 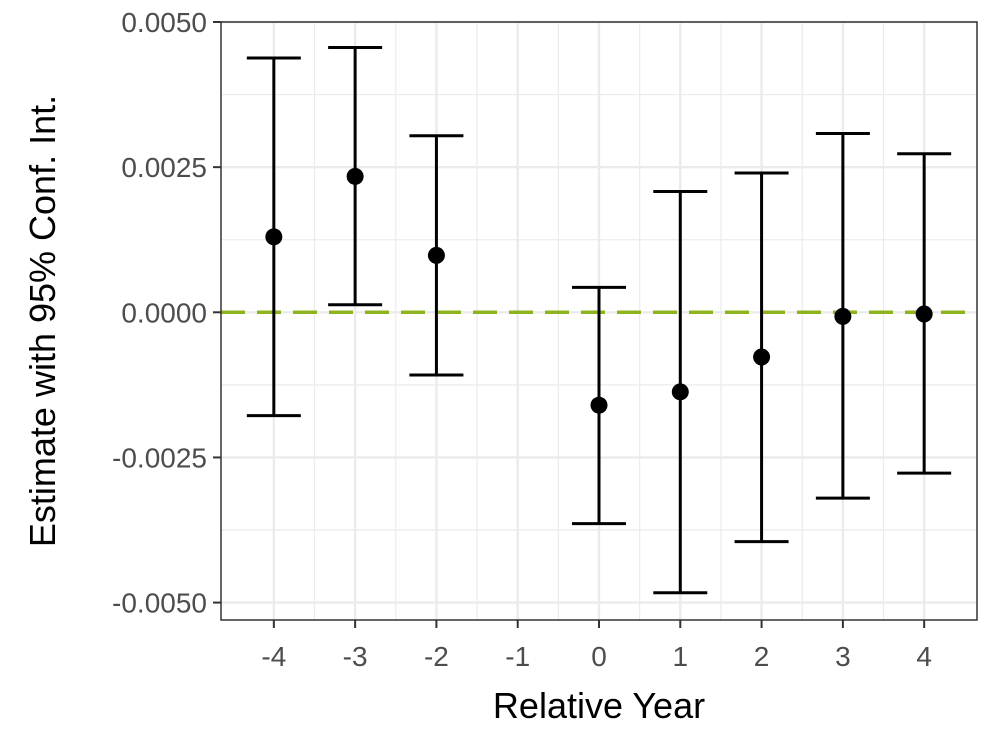 I want to click on x-tick-label: 1, so click(x=681, y=656).